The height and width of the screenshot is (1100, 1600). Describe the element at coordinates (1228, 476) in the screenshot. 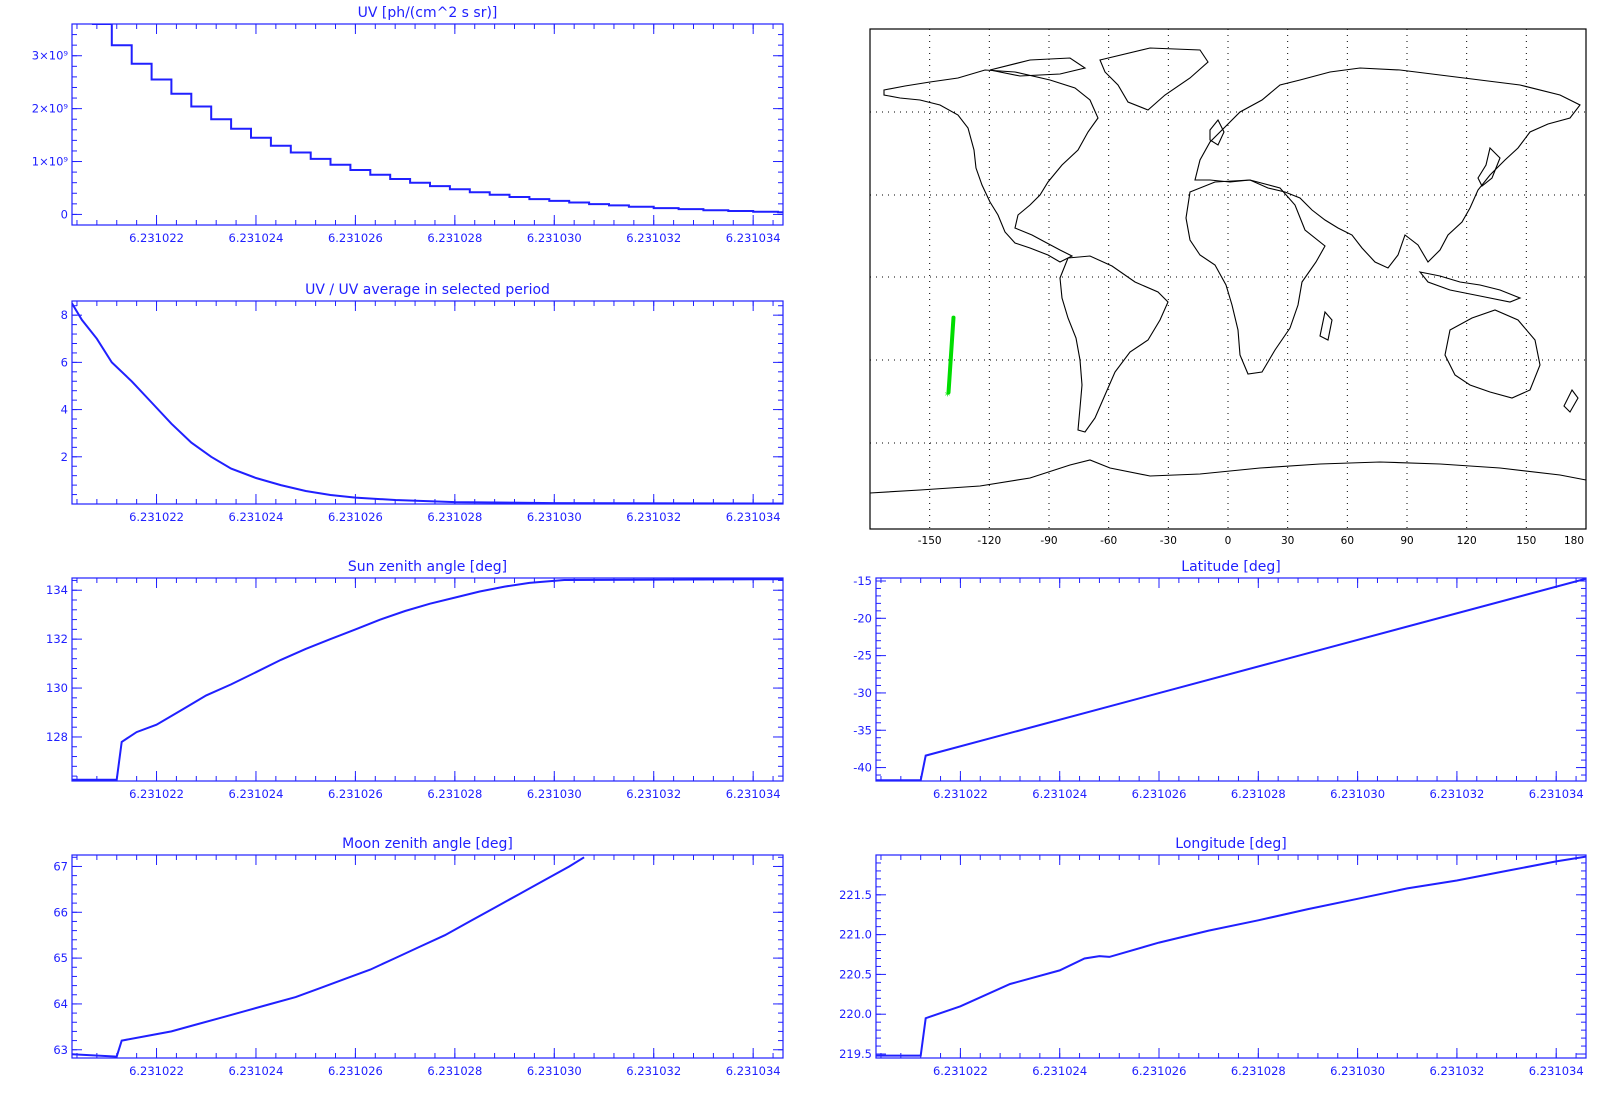

I see `antarctica-coast` at that location.